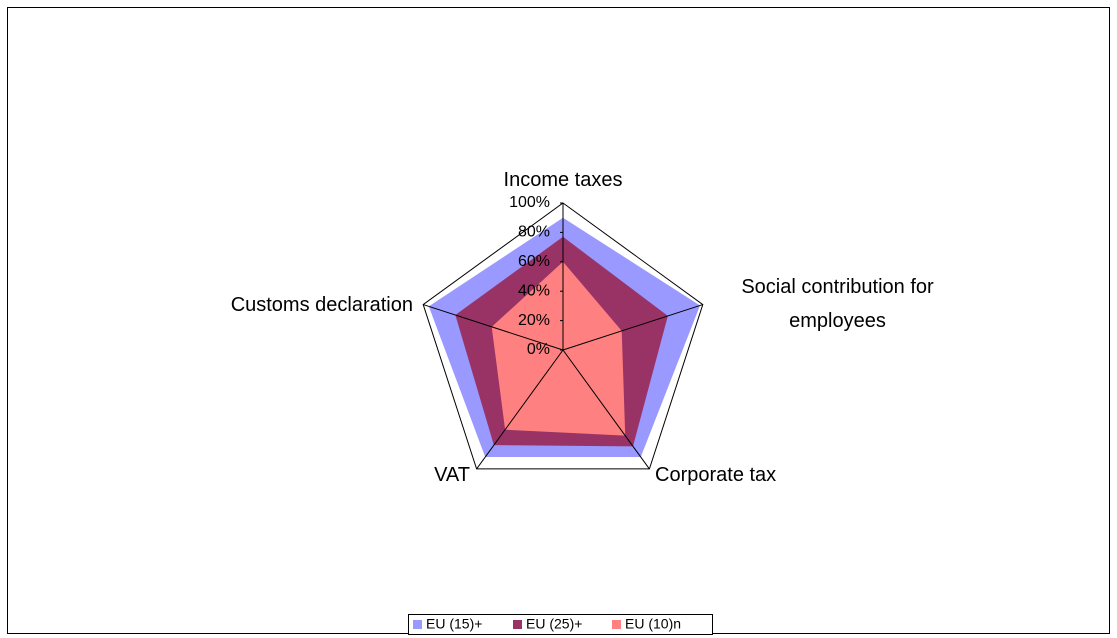 Image resolution: width=1117 pixels, height=638 pixels. Describe the element at coordinates (534, 261) in the screenshot. I see `tick-label: 60%` at that location.